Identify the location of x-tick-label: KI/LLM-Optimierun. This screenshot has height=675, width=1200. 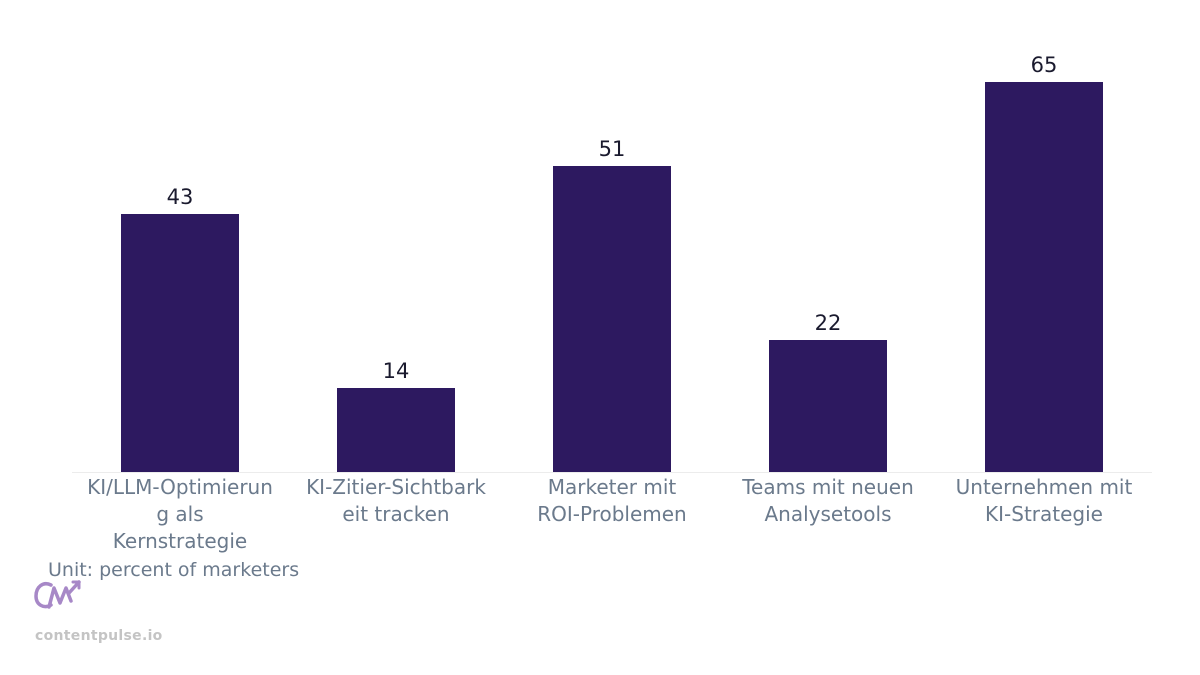
(180, 487).